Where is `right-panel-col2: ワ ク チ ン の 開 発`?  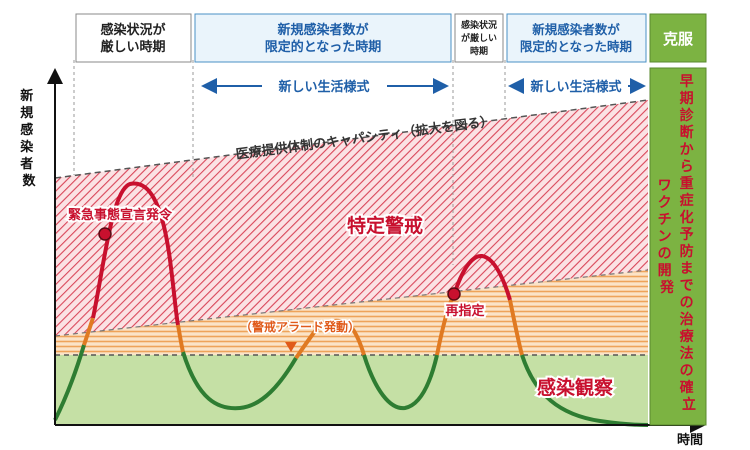
right-panel-col2: ワ ク チ ン の 開 発 is located at coordinates (667, 237).